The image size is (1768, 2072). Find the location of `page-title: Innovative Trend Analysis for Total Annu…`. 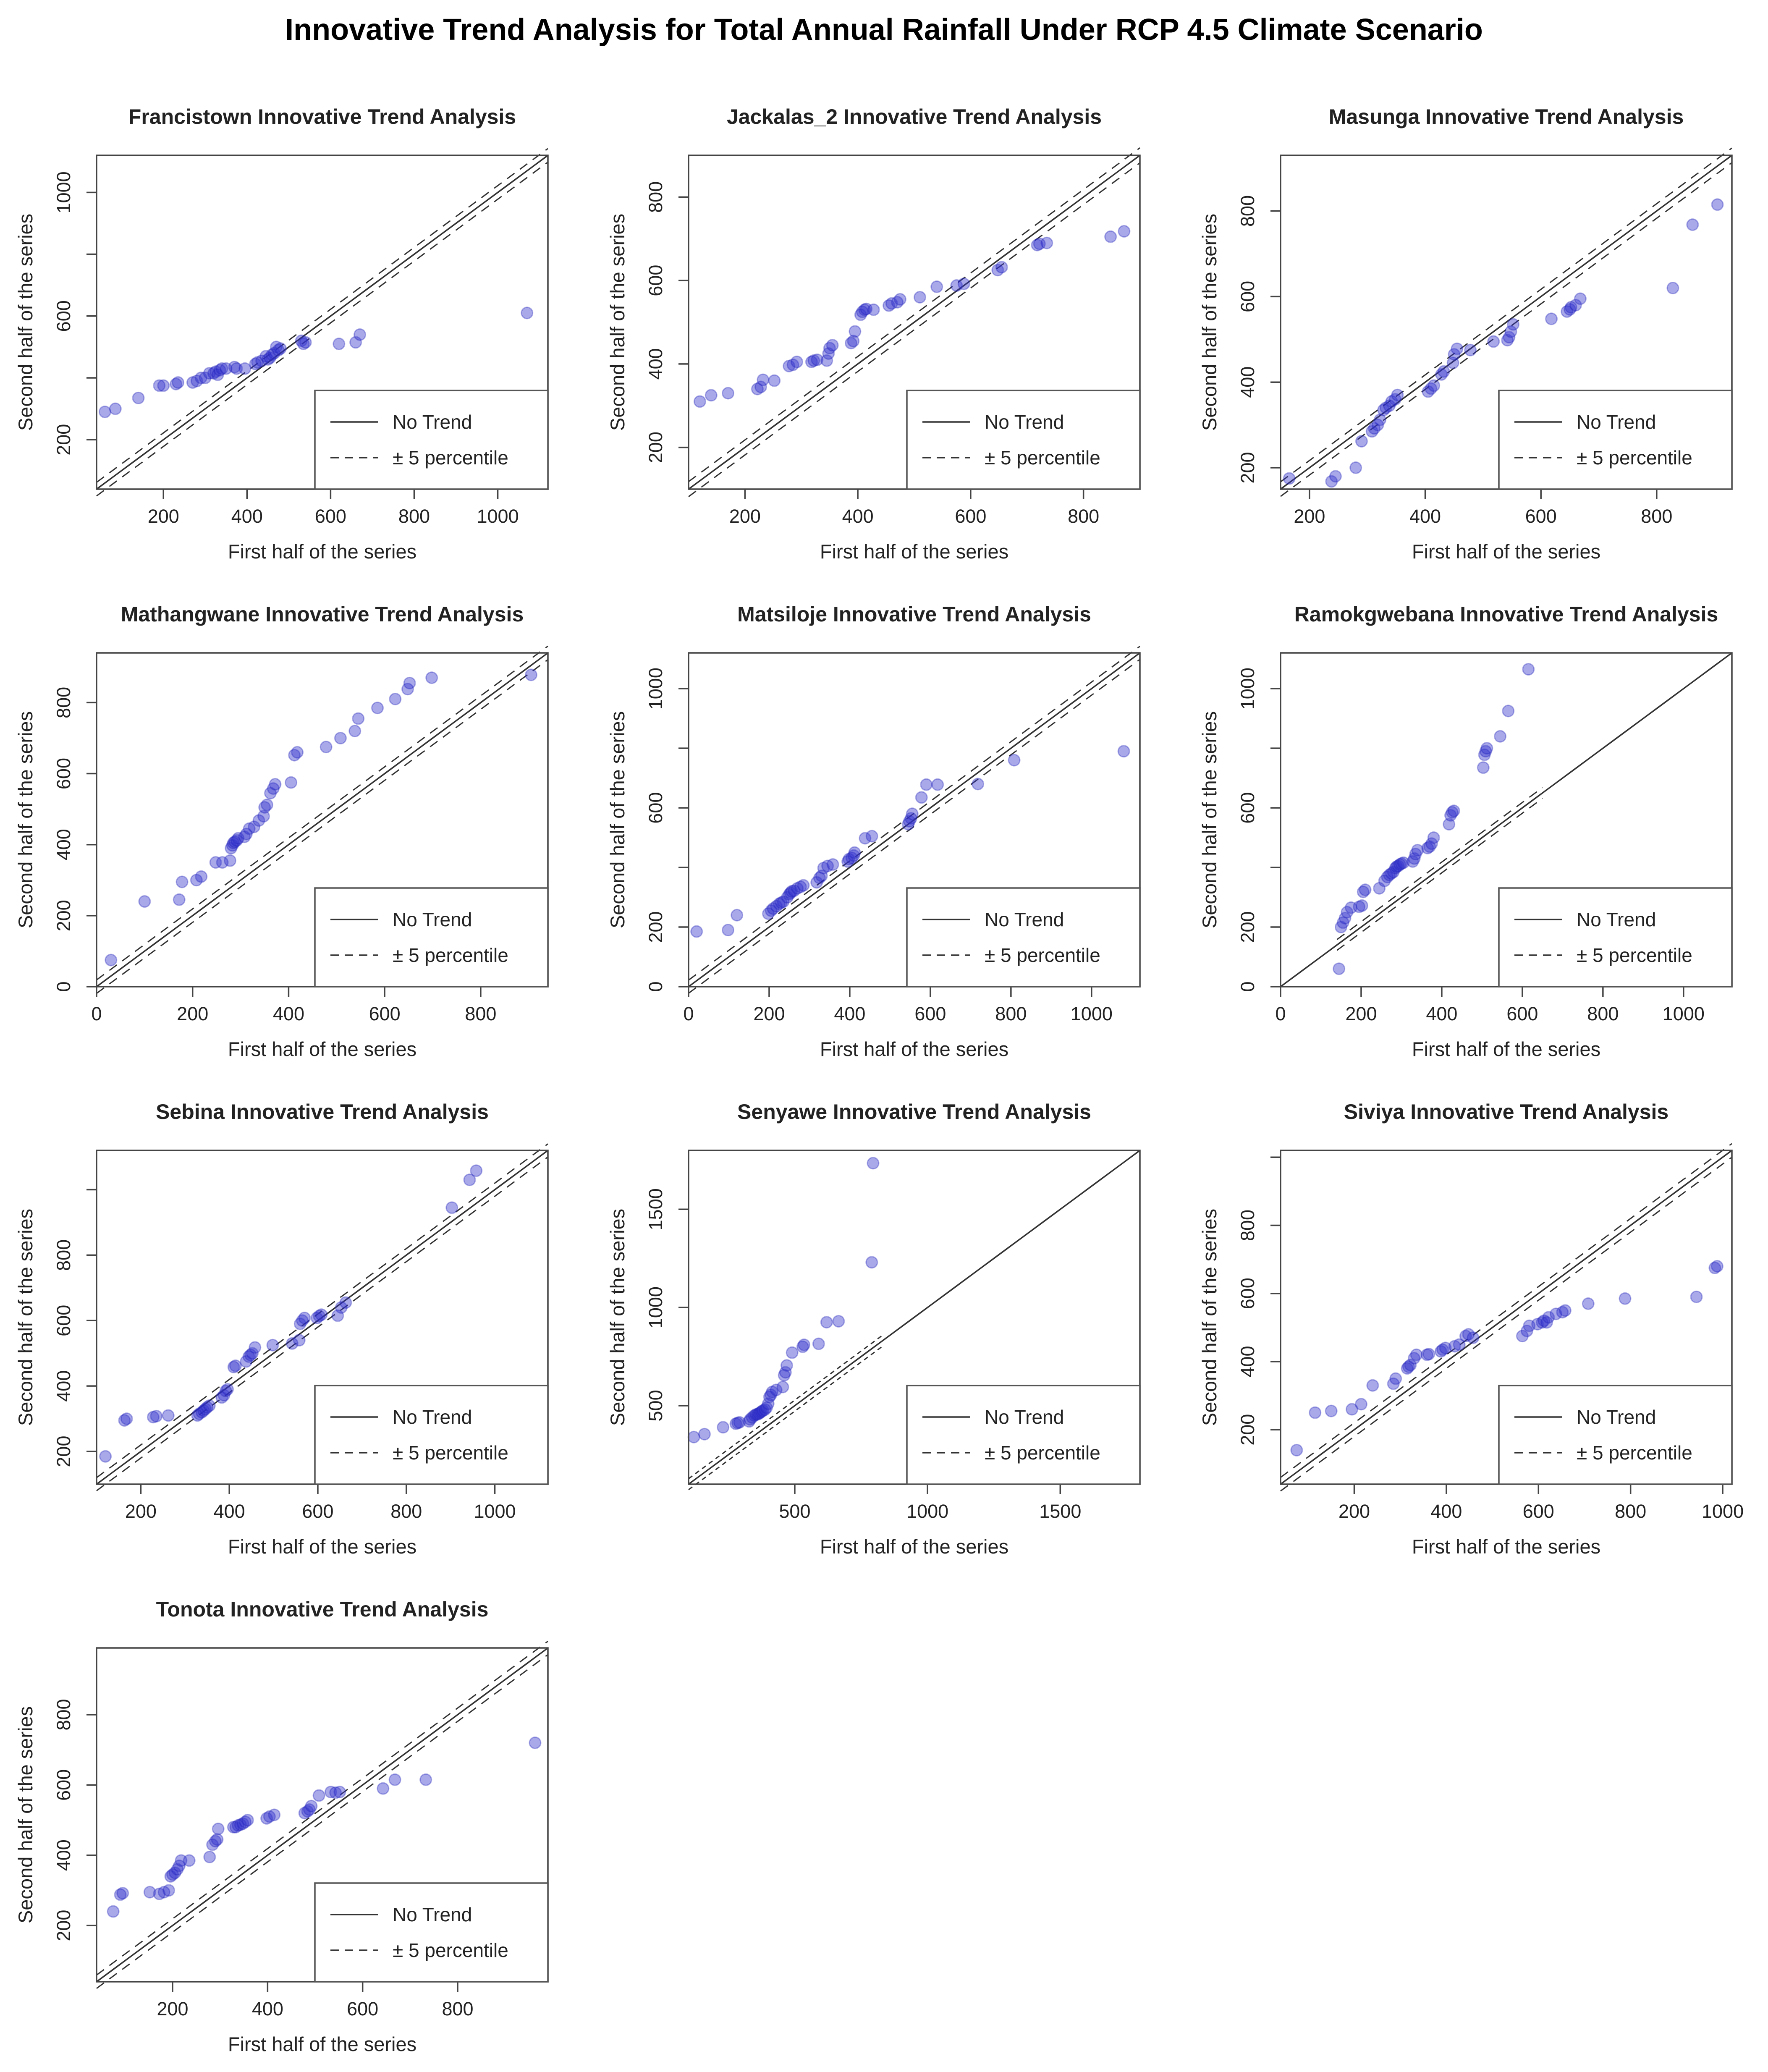

page-title: Innovative Trend Analysis for Total Annu… is located at coordinates (884, 30).